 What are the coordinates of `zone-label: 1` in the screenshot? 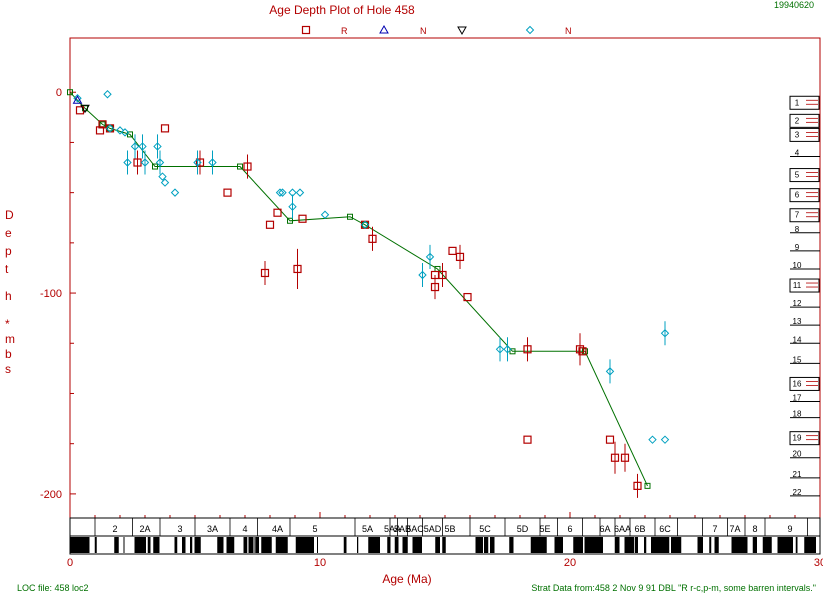 It's located at (797, 102).